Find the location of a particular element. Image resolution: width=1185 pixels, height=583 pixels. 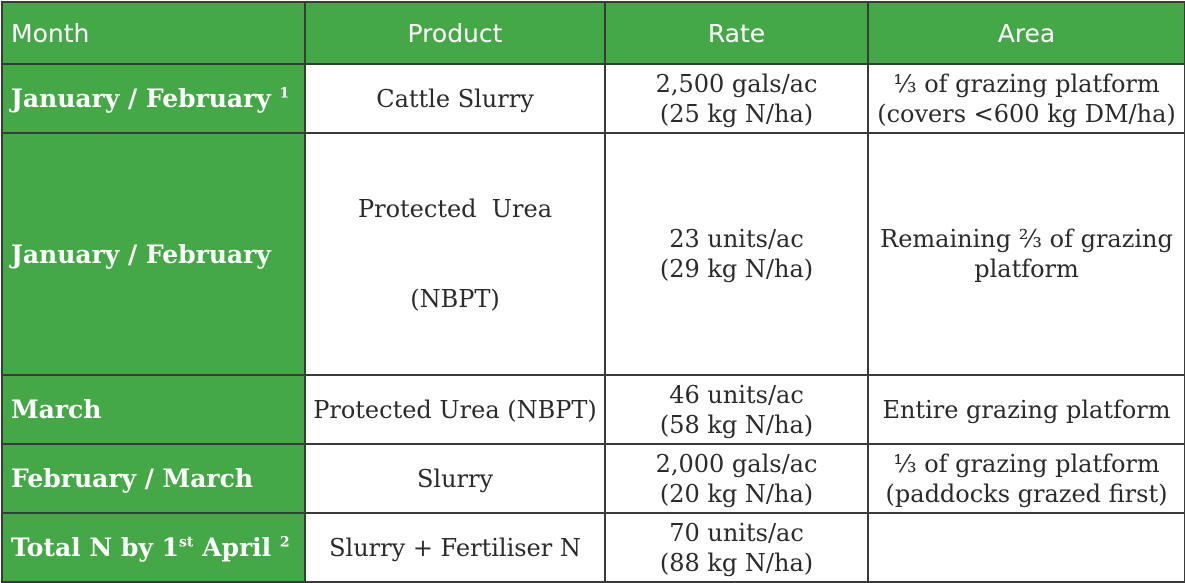

product-line: Protected Urea (NBPT) is located at coordinates (455, 409).